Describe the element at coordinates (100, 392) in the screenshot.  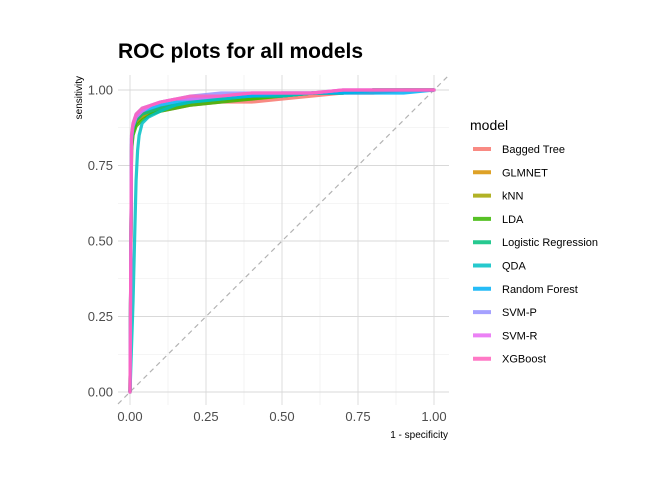
I see `y-tick-label: 0.00` at that location.